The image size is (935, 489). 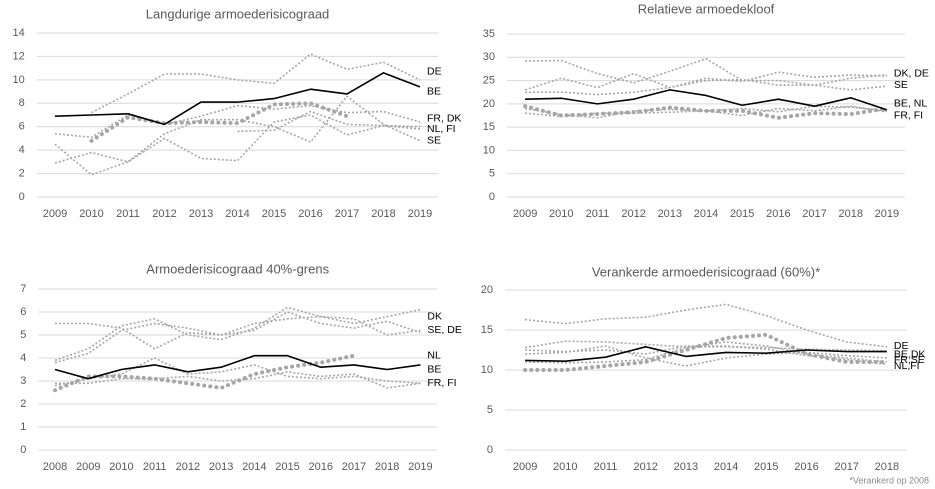 I want to click on y-tick-label: 20, so click(x=487, y=290).